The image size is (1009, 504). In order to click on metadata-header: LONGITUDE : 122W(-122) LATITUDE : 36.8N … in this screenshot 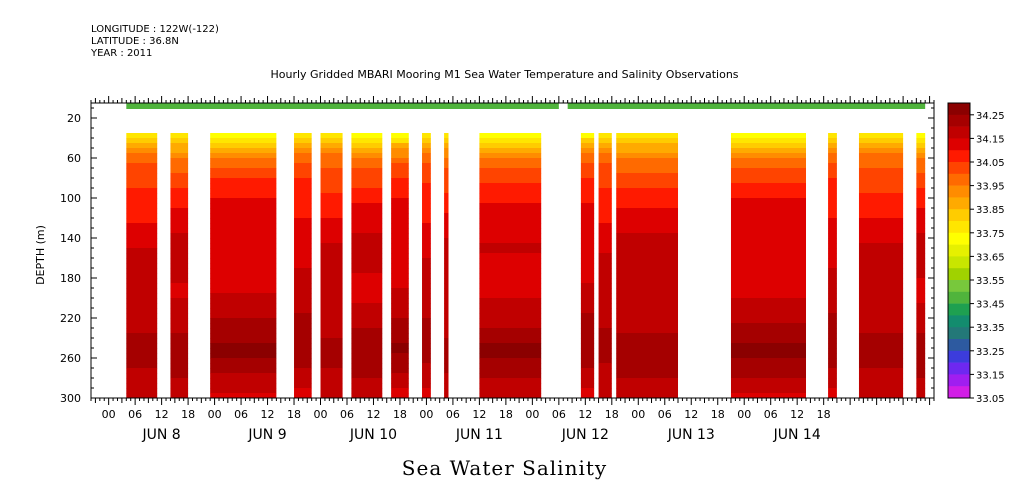, I will do `click(155, 42)`.